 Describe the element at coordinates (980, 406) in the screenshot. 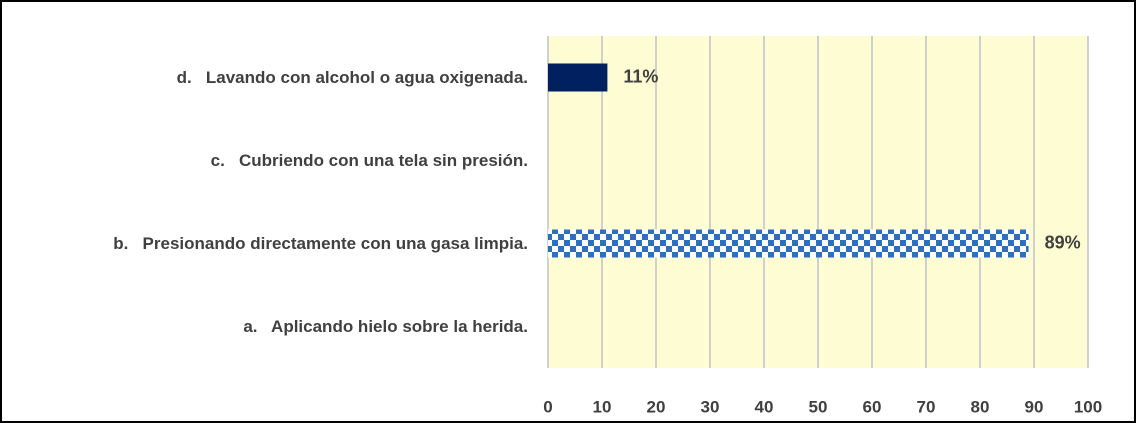

I see `x-tick-label: 80` at that location.